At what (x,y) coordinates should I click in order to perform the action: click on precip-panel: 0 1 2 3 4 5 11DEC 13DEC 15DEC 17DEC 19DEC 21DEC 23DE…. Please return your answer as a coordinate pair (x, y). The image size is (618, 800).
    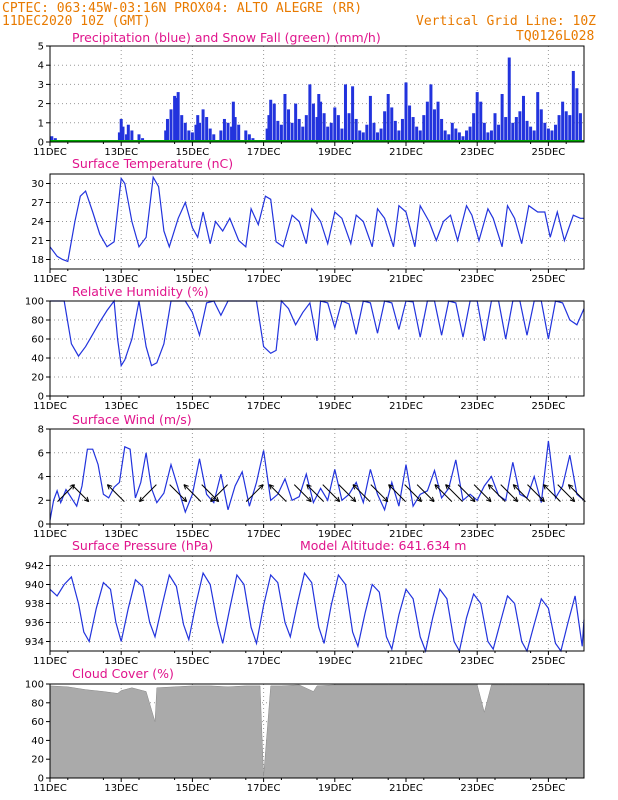
    Looking at the image, I should click on (309, 100).